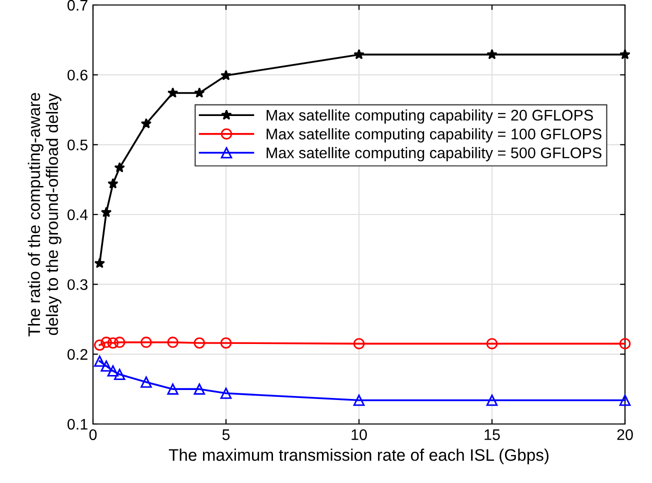 This screenshot has width=652, height=483. I want to click on x-tick-label: 5, so click(226, 434).